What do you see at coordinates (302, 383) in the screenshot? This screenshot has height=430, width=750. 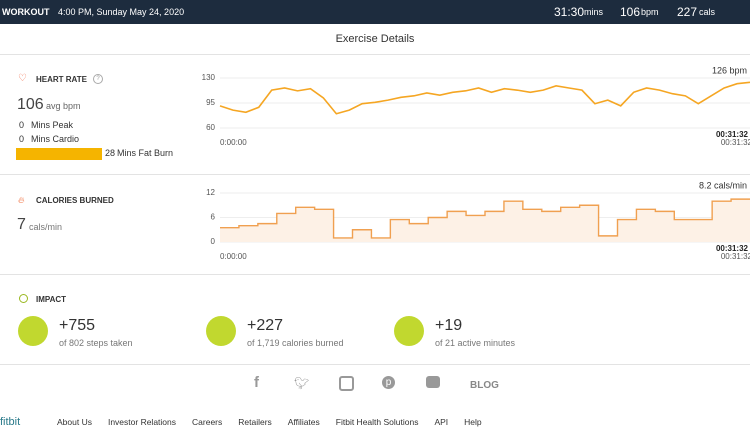 I see `twitter: 🐦︎` at bounding box center [302, 383].